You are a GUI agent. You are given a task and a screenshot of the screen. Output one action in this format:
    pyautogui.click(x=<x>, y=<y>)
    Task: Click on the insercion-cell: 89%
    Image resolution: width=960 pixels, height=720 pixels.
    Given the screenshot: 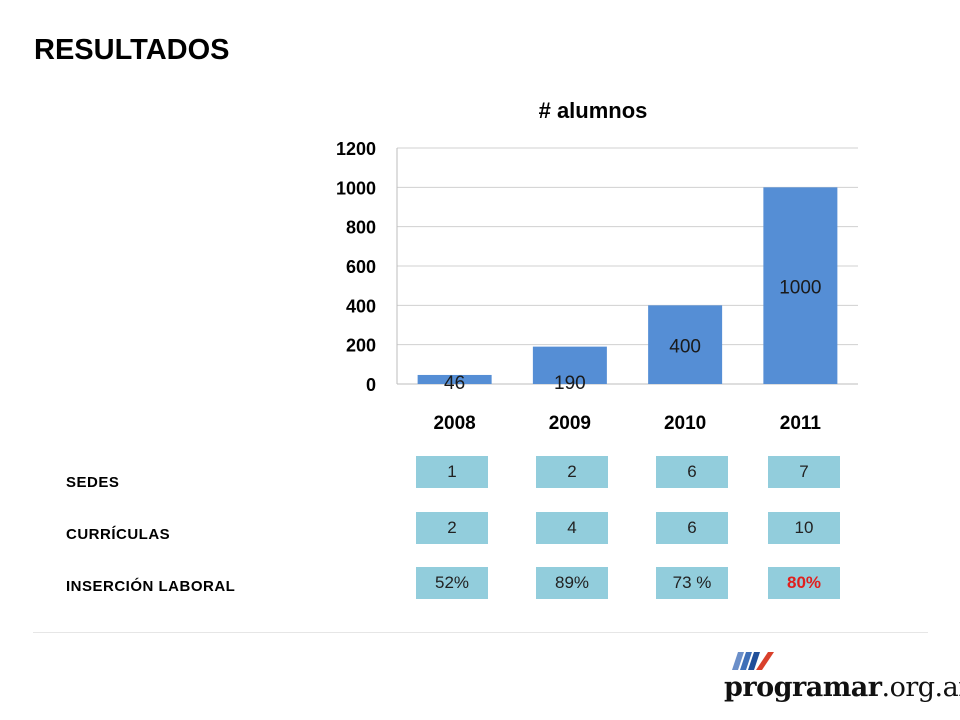 What is the action you would take?
    pyautogui.click(x=572, y=583)
    